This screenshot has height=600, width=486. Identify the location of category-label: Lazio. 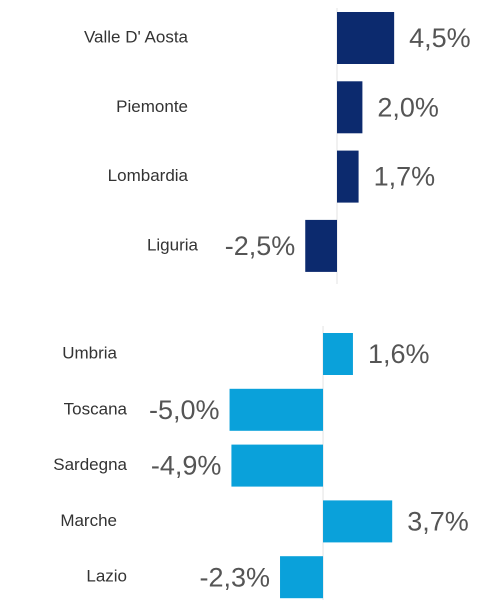
(106, 576).